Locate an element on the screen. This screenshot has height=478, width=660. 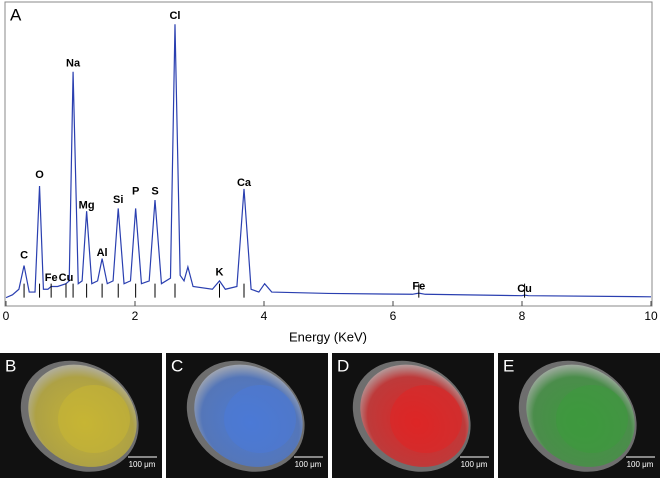
element-label: Na is located at coordinates (73, 63).